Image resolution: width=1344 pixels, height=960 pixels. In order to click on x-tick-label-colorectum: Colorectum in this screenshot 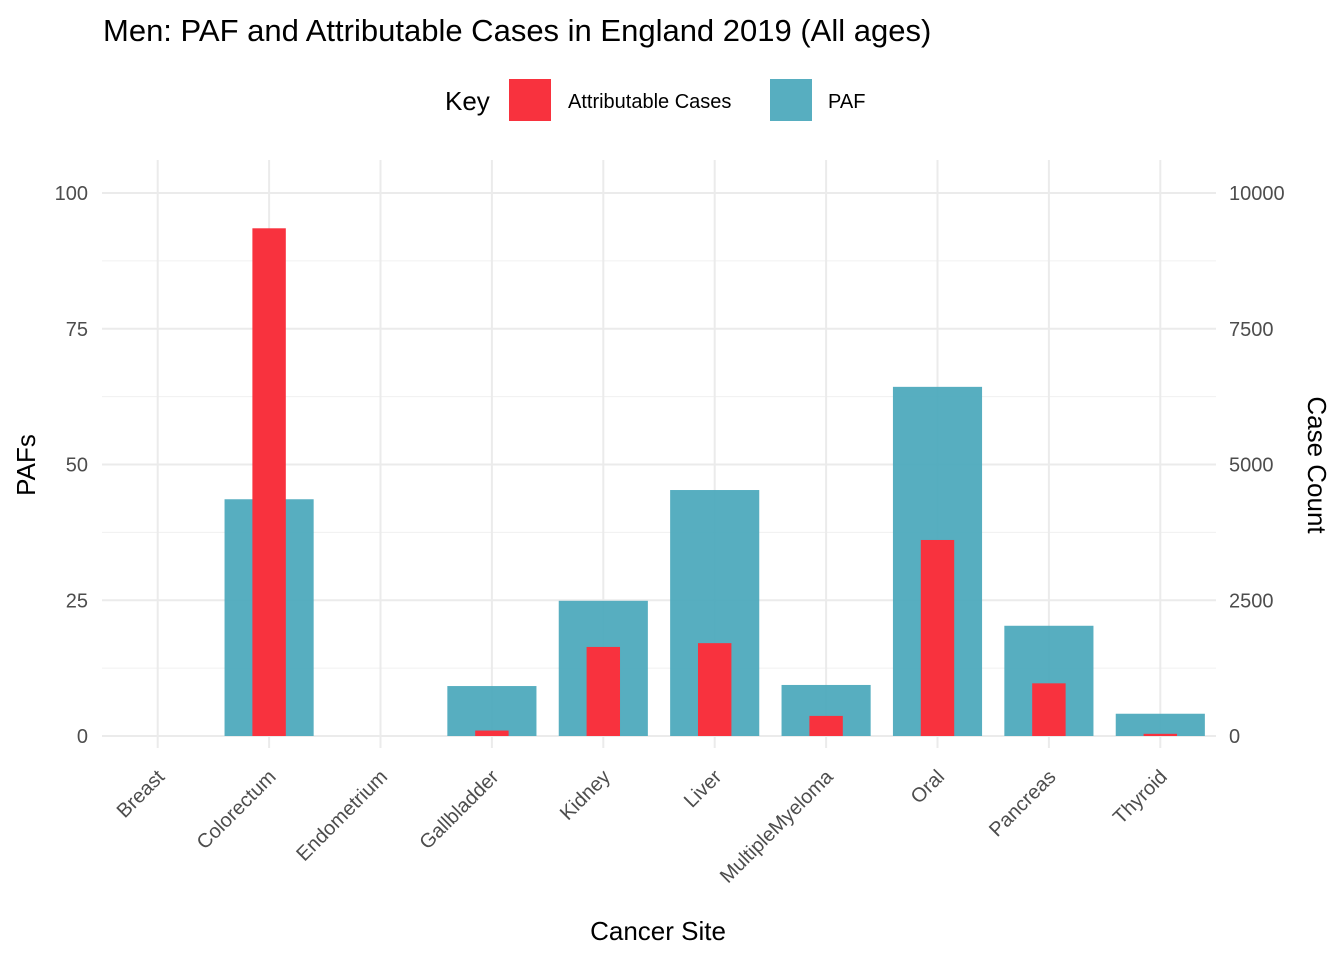, I will do `click(237, 810)`.